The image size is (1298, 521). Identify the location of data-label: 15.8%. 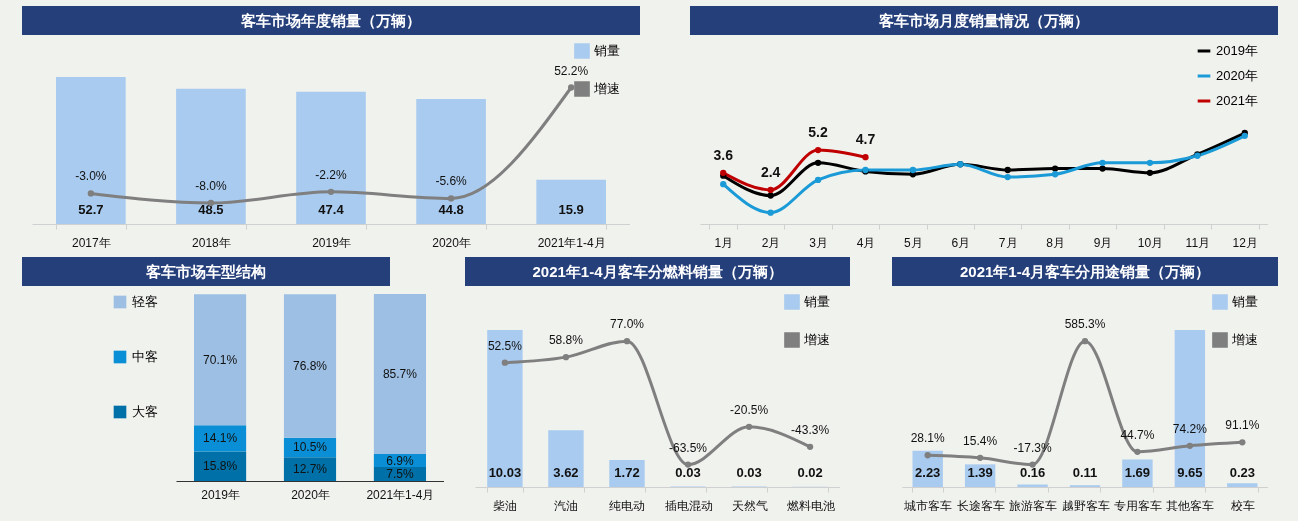
(220, 466).